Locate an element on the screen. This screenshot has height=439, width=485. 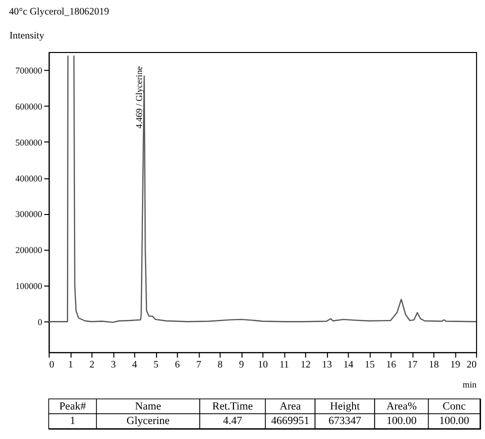
y-tick-label: 700000 is located at coordinates (29, 70).